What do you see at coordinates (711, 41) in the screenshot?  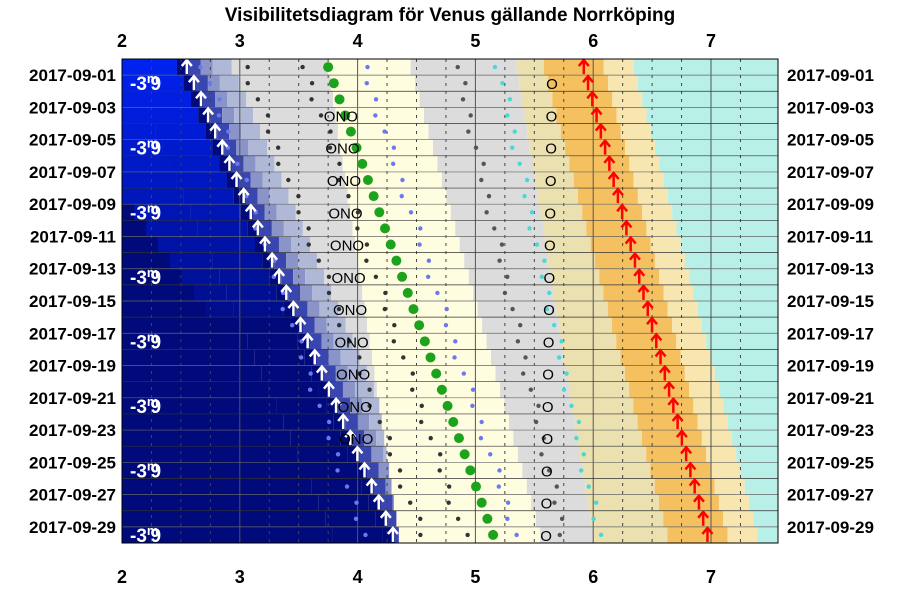 I see `x-tick-label-top: 7` at bounding box center [711, 41].